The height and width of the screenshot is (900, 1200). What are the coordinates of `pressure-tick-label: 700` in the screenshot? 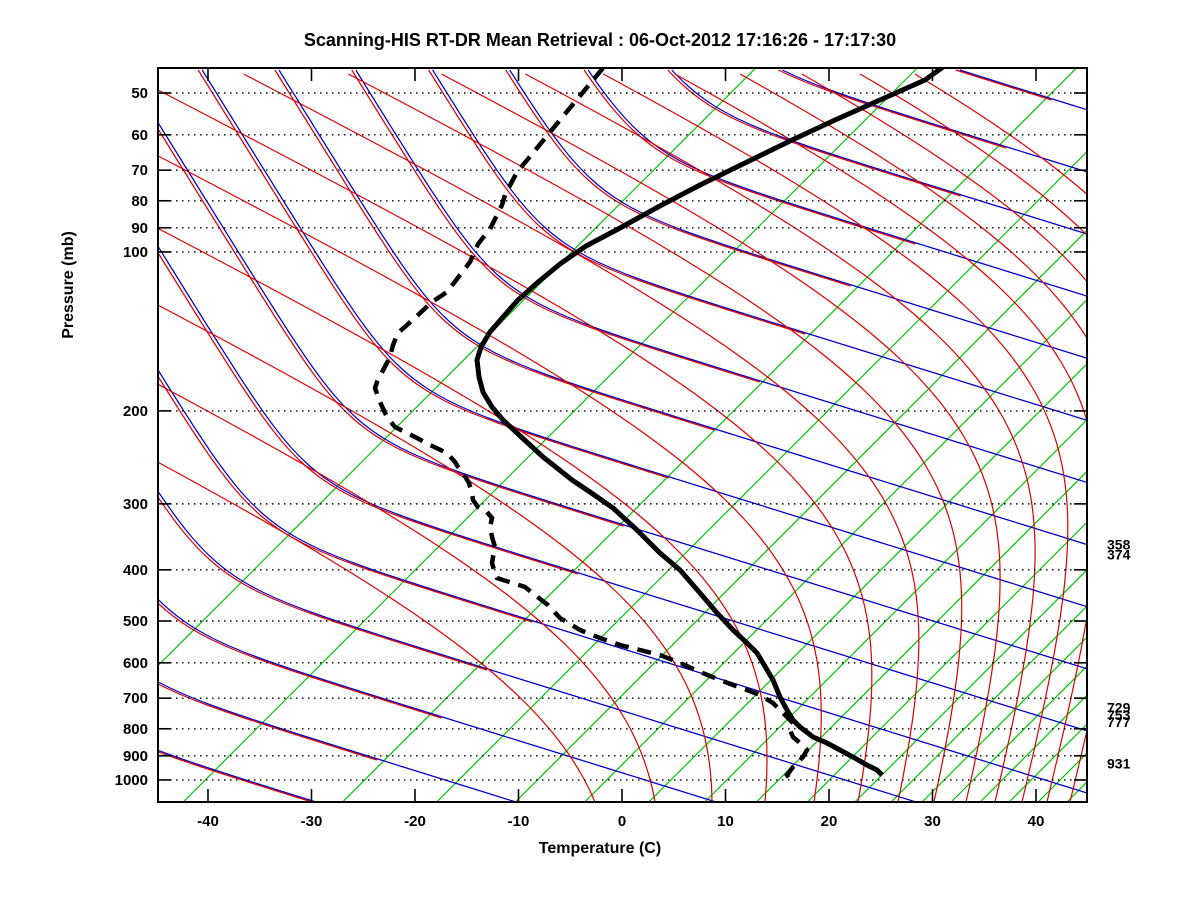 It's located at (135, 698).